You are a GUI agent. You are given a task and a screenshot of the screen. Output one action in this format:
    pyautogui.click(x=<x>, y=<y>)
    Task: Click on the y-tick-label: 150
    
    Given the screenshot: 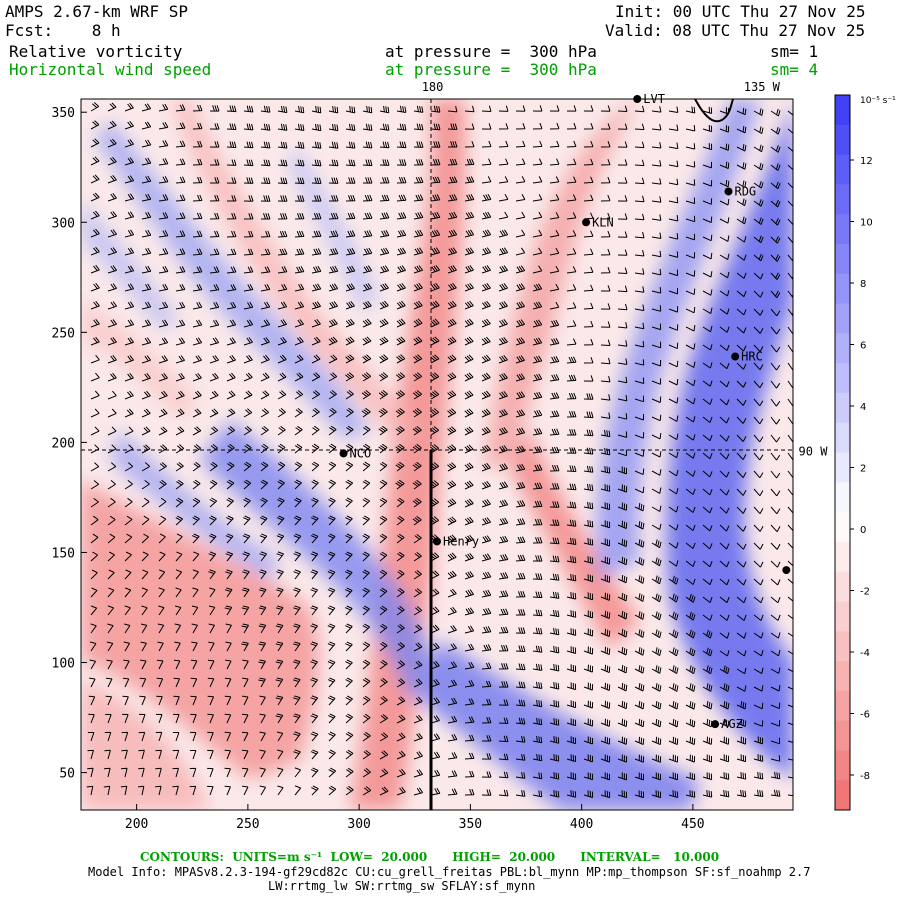 What is the action you would take?
    pyautogui.click(x=63, y=553)
    